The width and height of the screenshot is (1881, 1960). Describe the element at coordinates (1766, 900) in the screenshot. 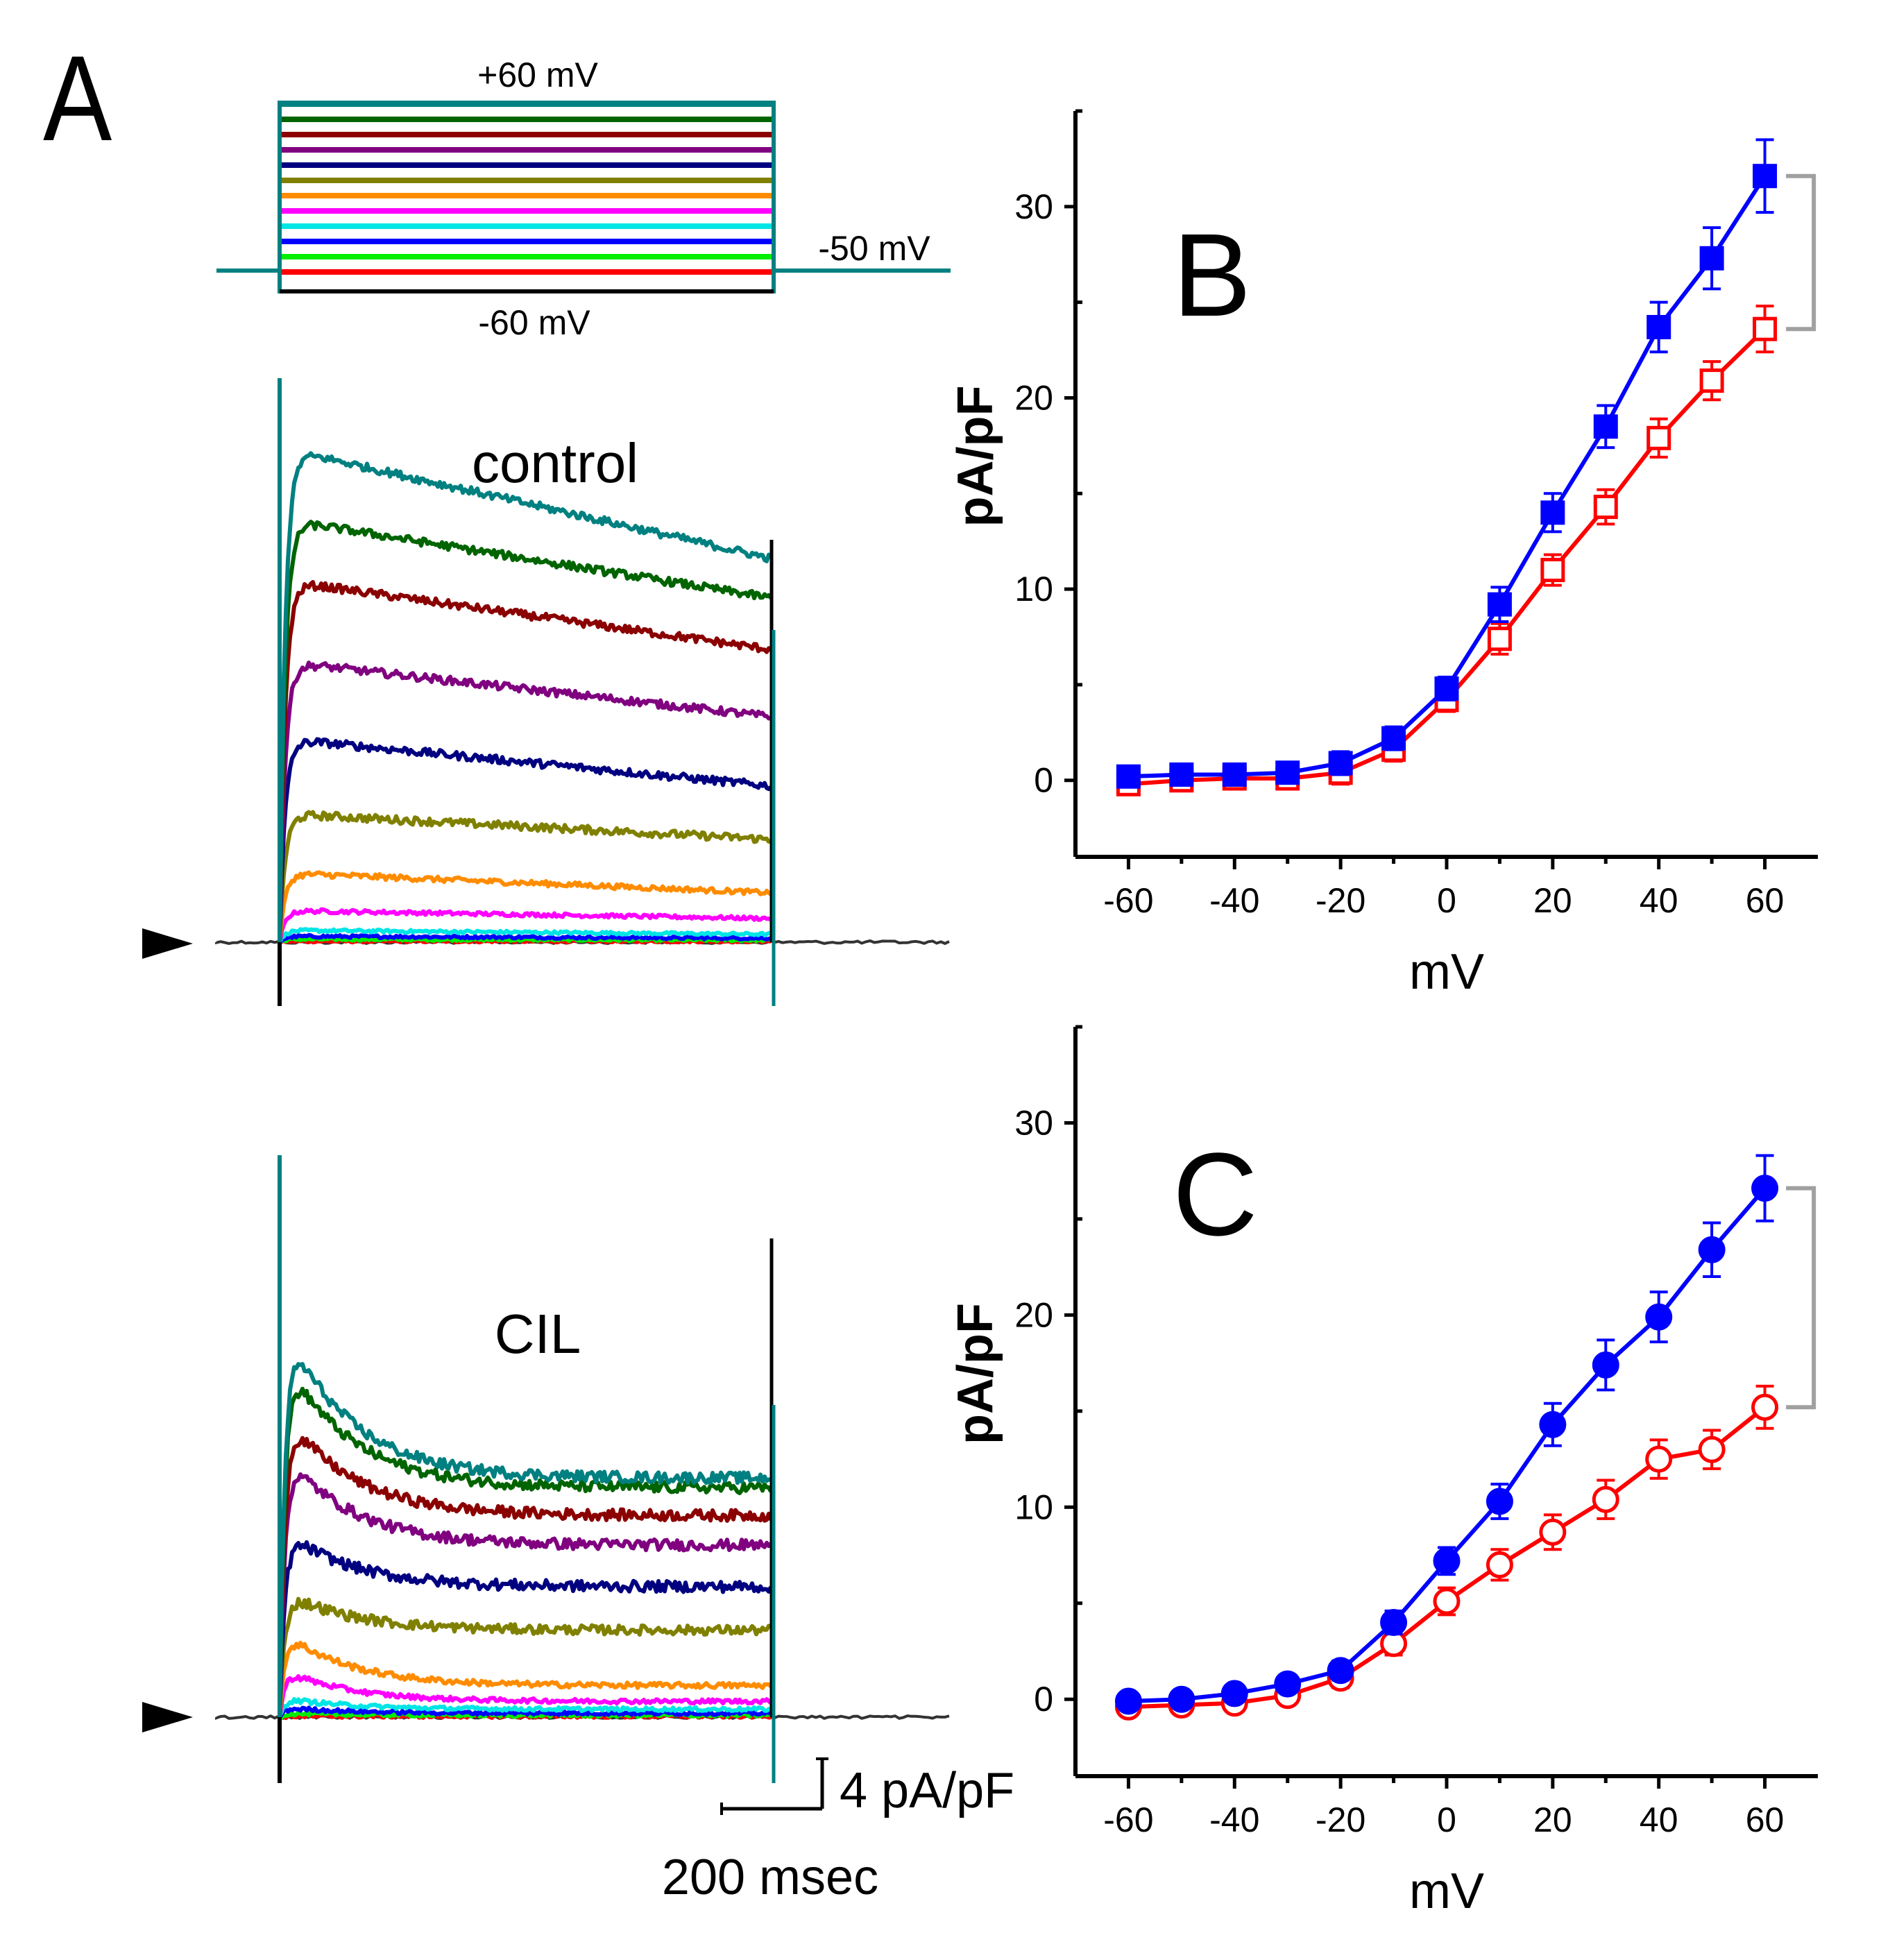

I see `plot-b-x-tick-label: 60` at that location.